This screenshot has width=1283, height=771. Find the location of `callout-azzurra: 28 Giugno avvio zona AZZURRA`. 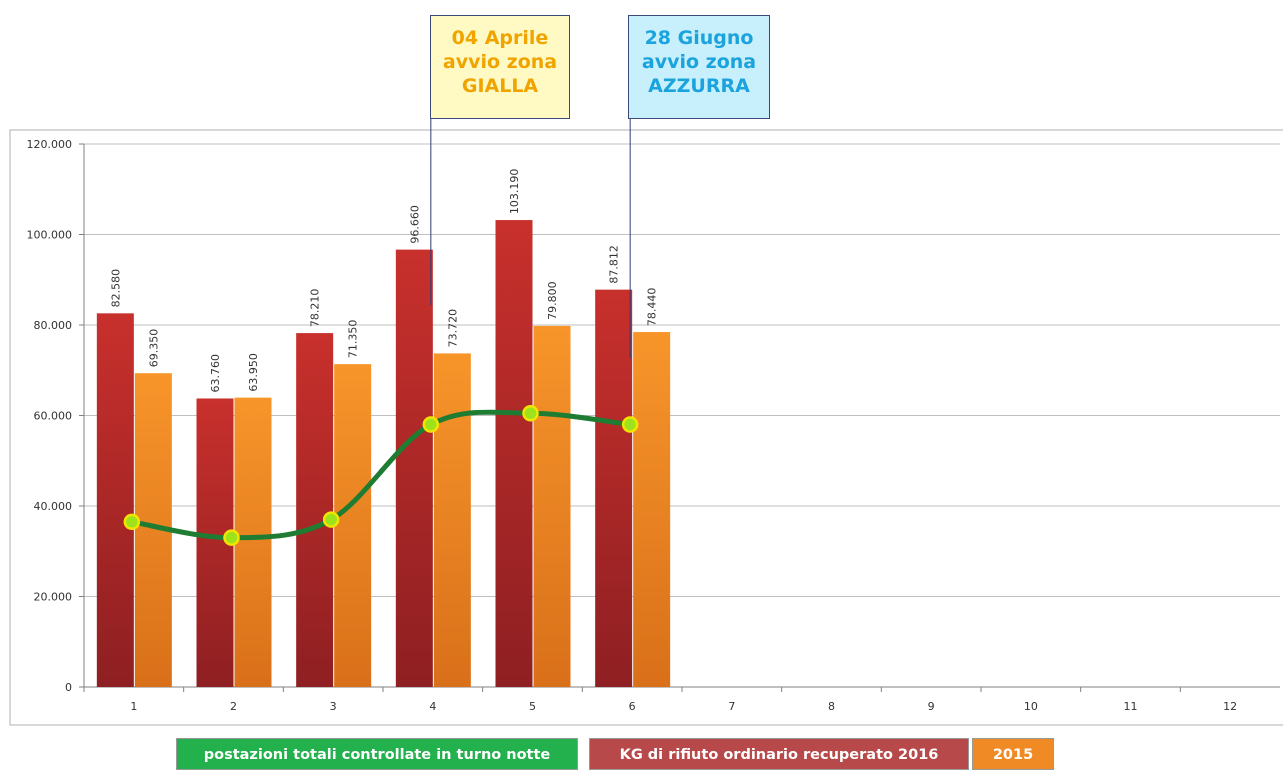

callout-azzurra: 28 Giugno avvio zona AZZURRA is located at coordinates (699, 67).